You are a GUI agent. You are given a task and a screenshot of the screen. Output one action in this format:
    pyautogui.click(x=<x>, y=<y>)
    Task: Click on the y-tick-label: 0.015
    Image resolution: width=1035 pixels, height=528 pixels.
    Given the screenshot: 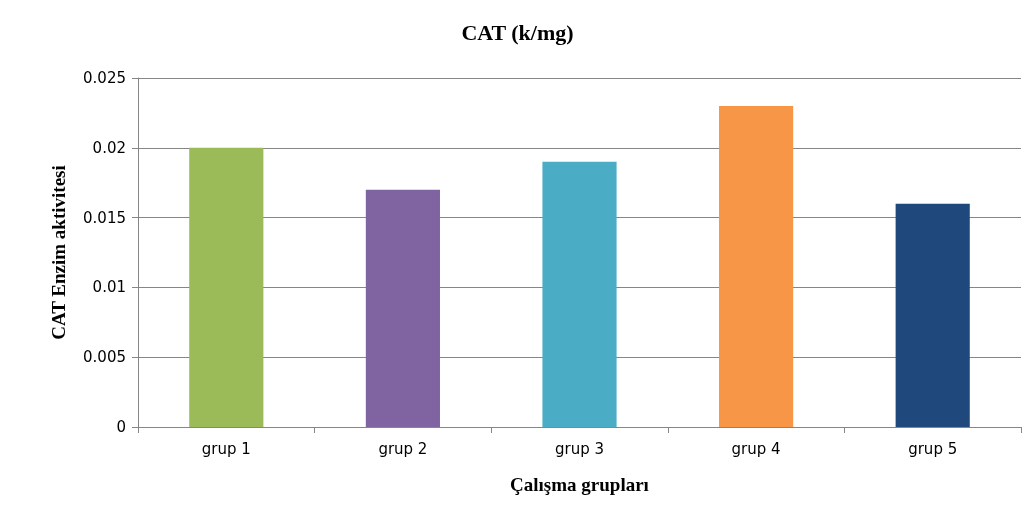 What is the action you would take?
    pyautogui.click(x=104, y=217)
    